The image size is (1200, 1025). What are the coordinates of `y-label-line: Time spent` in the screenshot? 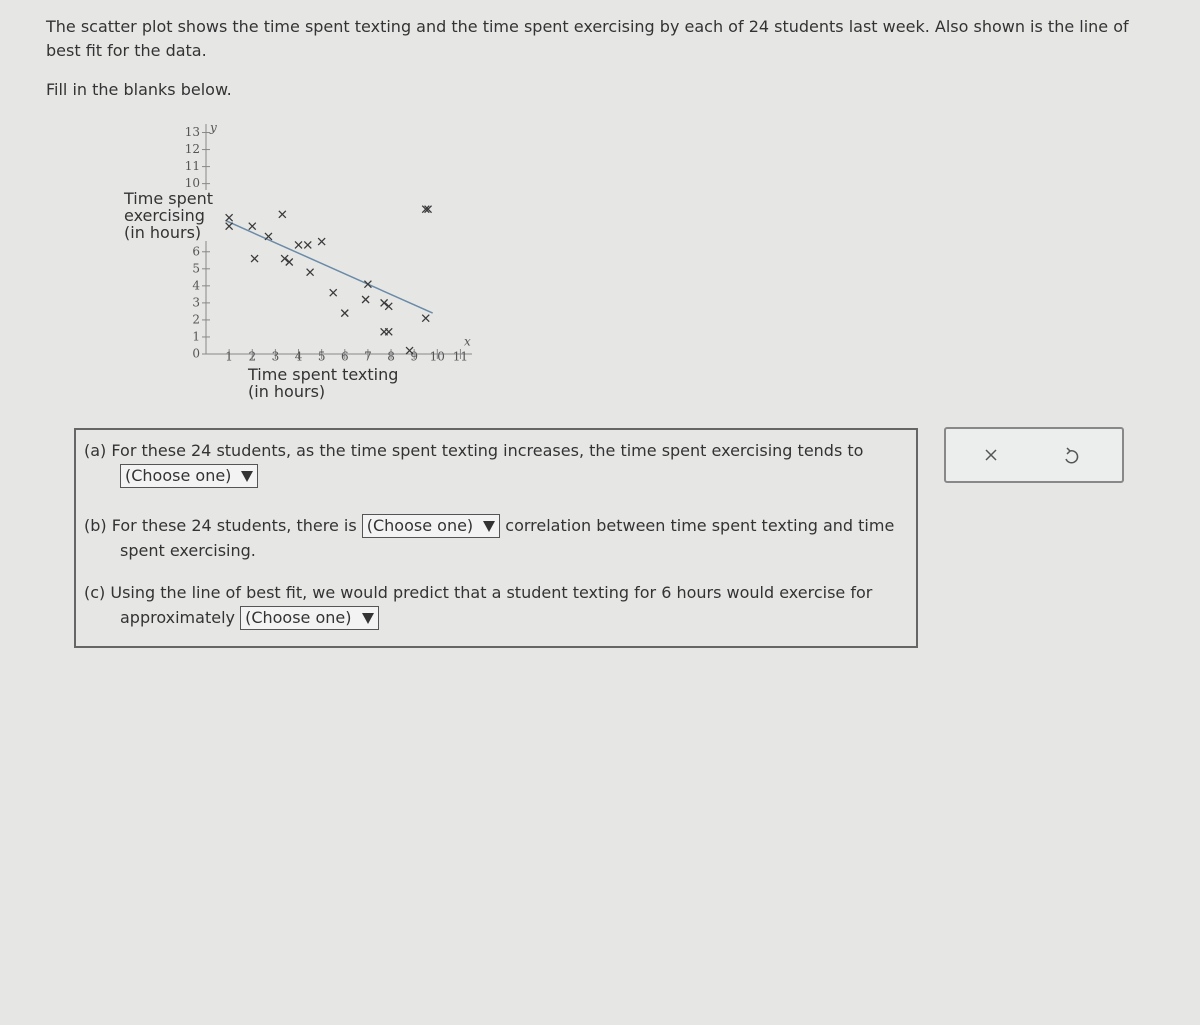 It's located at (168, 198).